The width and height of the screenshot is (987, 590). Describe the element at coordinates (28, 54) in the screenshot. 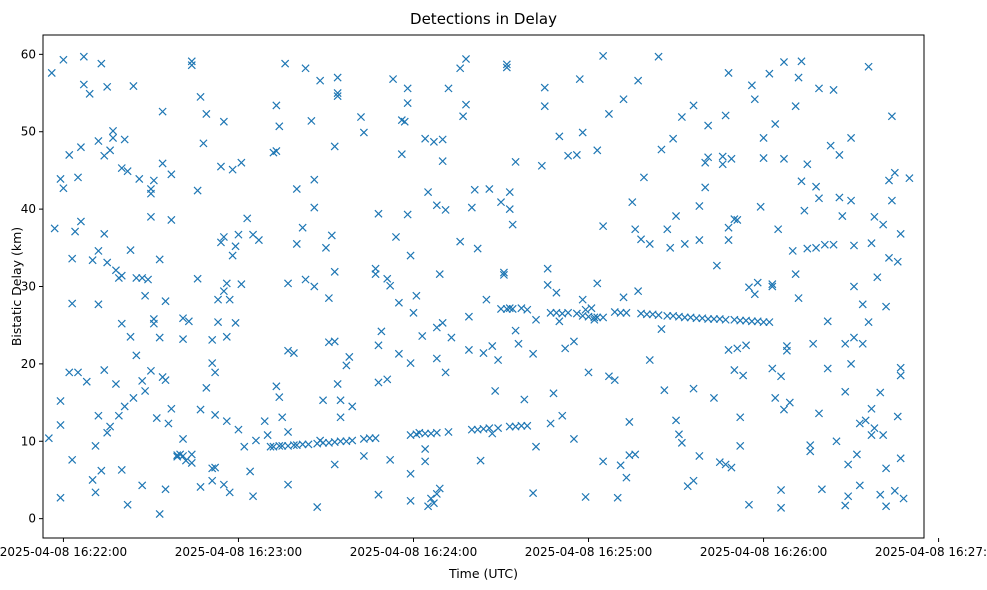

I see `y-tick-label: 60` at that location.